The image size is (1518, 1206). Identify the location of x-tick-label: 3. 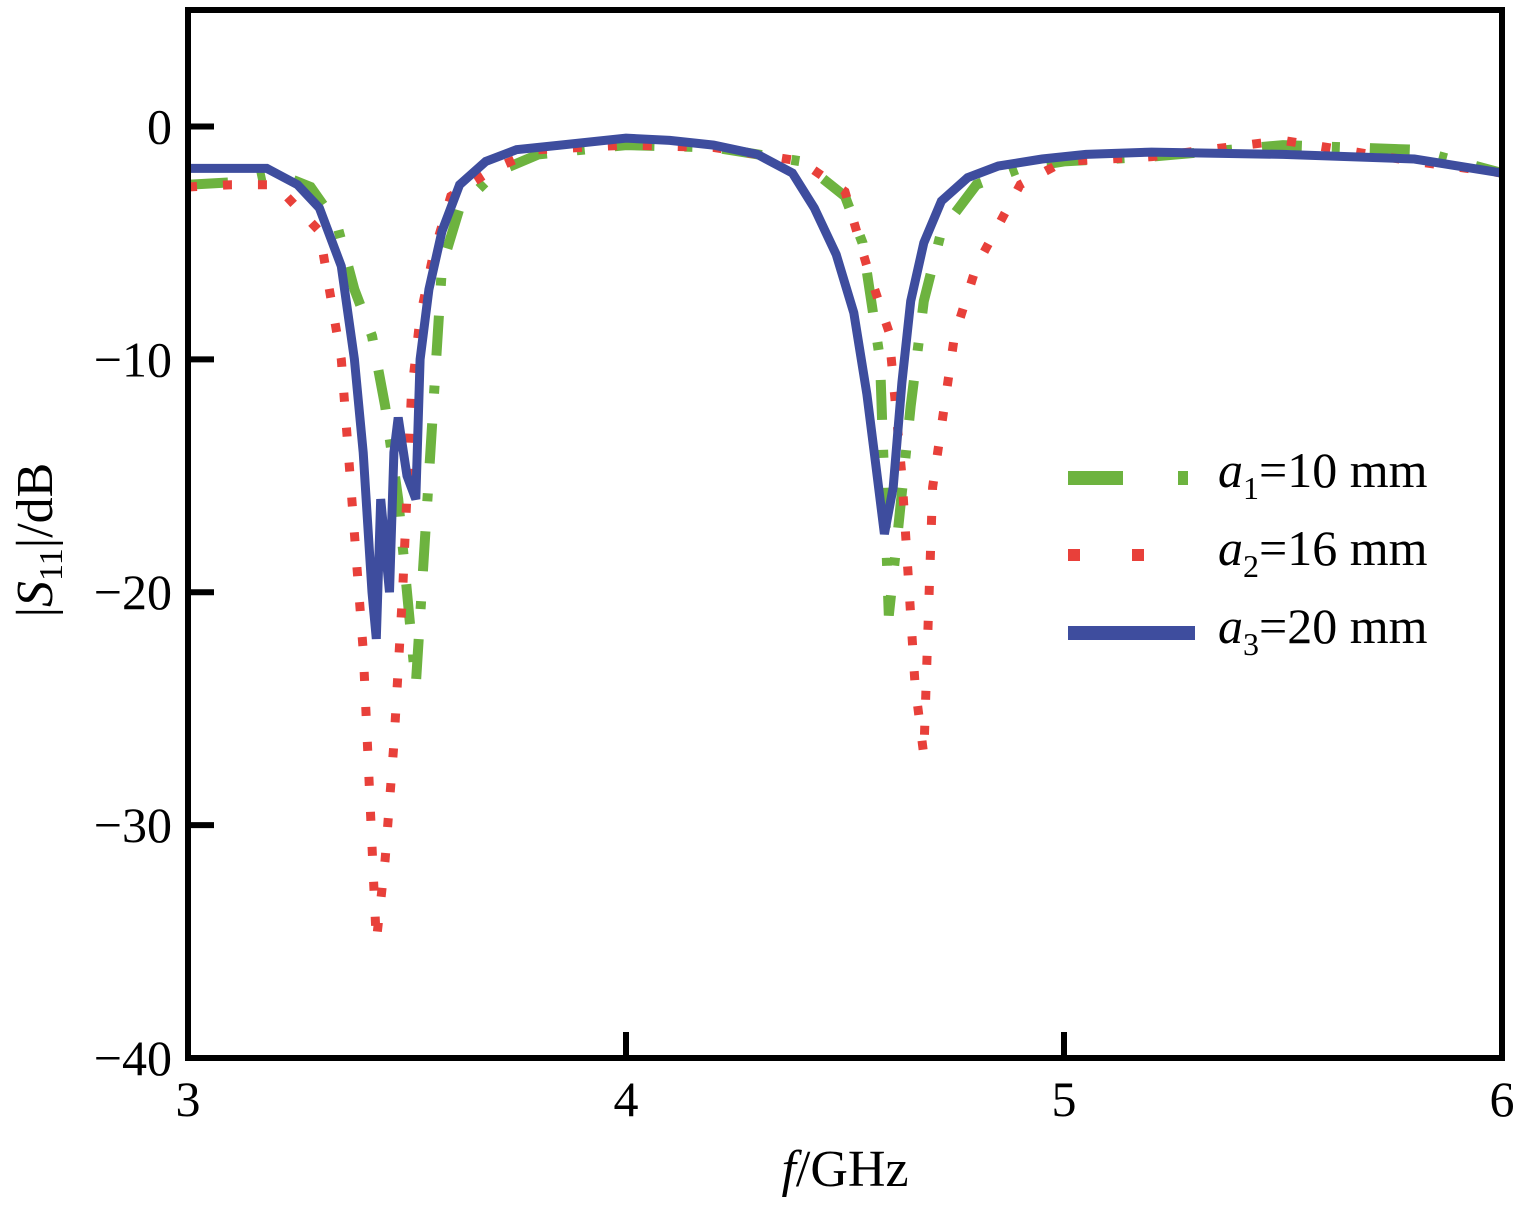
(188, 1099).